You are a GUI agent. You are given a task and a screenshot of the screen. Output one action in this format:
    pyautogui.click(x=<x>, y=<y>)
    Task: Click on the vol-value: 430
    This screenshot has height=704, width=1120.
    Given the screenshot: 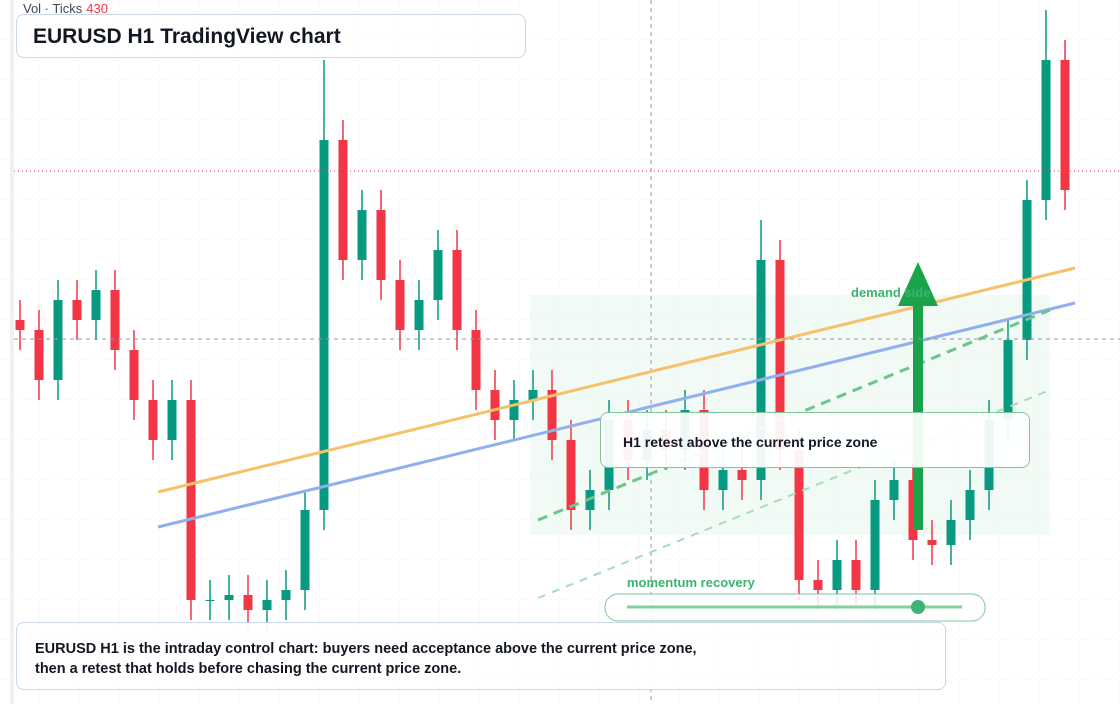 What is the action you would take?
    pyautogui.click(x=97, y=8)
    